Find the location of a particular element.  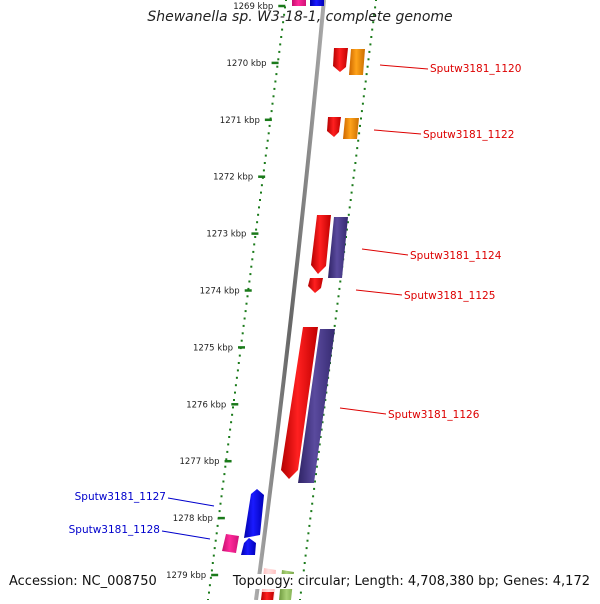

gene-label-Sputw3181_1127: Sputw3181_1127 is located at coordinates (120, 497).